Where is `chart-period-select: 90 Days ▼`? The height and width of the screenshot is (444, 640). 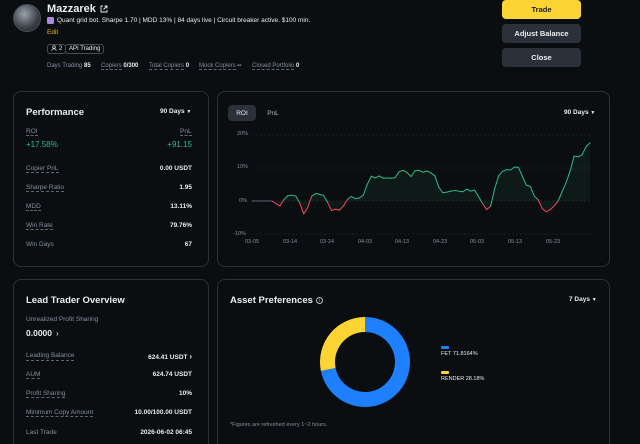 chart-period-select: 90 Days ▼ is located at coordinates (579, 112).